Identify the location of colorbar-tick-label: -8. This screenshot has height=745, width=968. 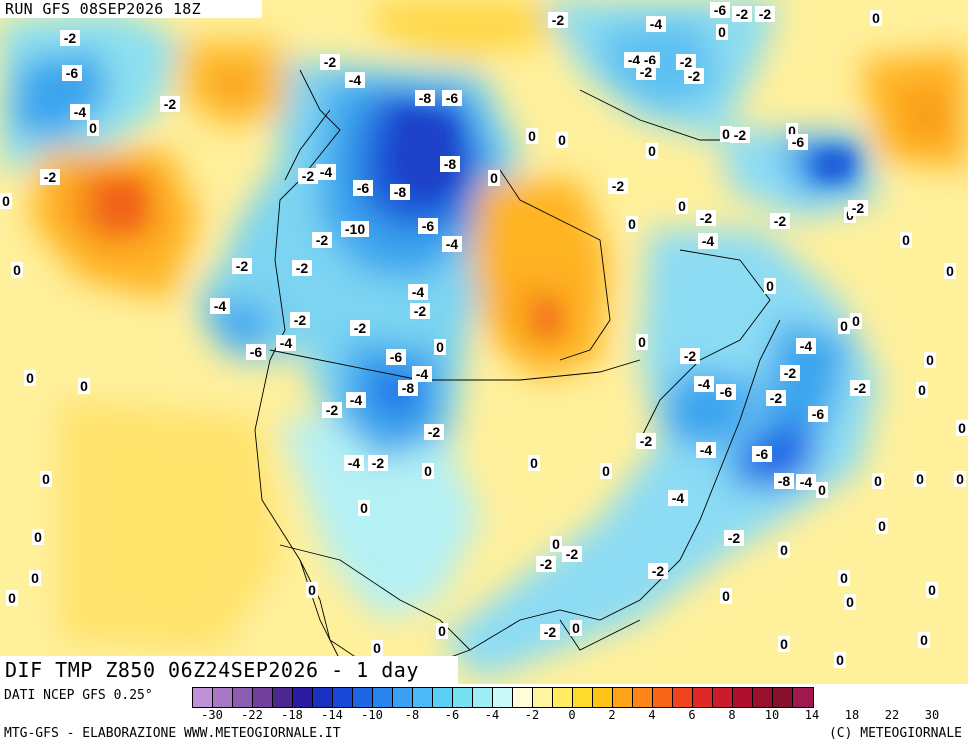
(412, 715).